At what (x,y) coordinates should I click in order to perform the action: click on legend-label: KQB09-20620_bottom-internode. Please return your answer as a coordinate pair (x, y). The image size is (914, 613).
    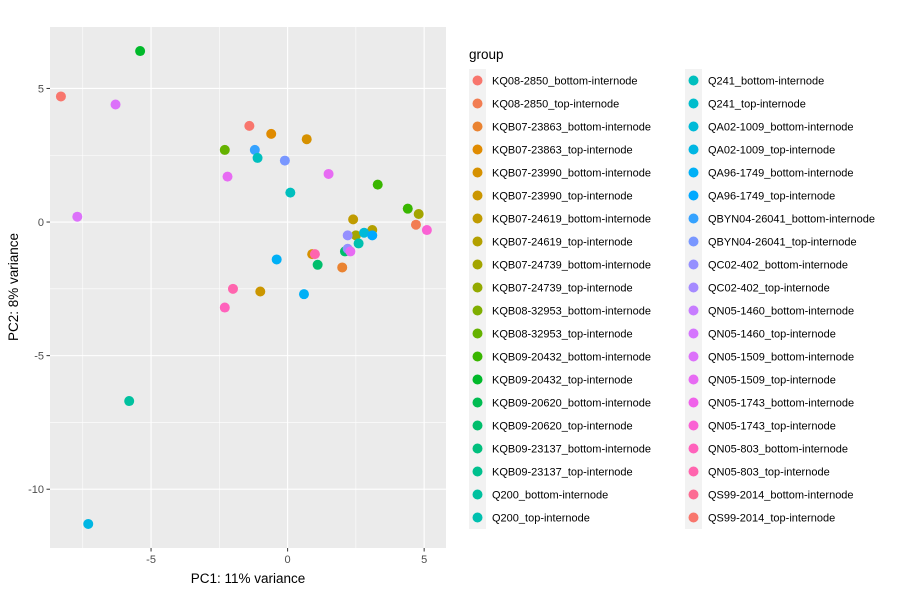
    Looking at the image, I should click on (571, 404).